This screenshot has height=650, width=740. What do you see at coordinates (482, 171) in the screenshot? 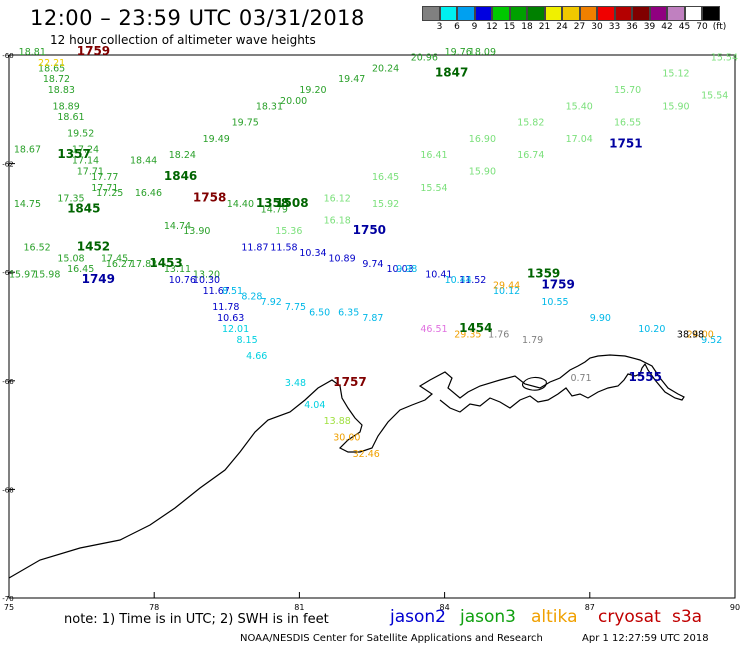
I see `swh-value: 15.90` at bounding box center [482, 171].